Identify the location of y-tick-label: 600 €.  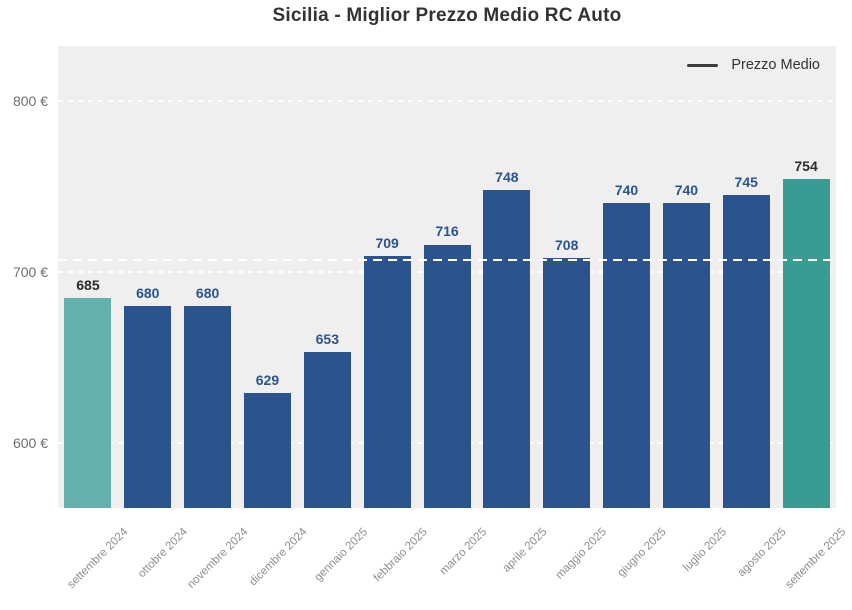
(30, 442).